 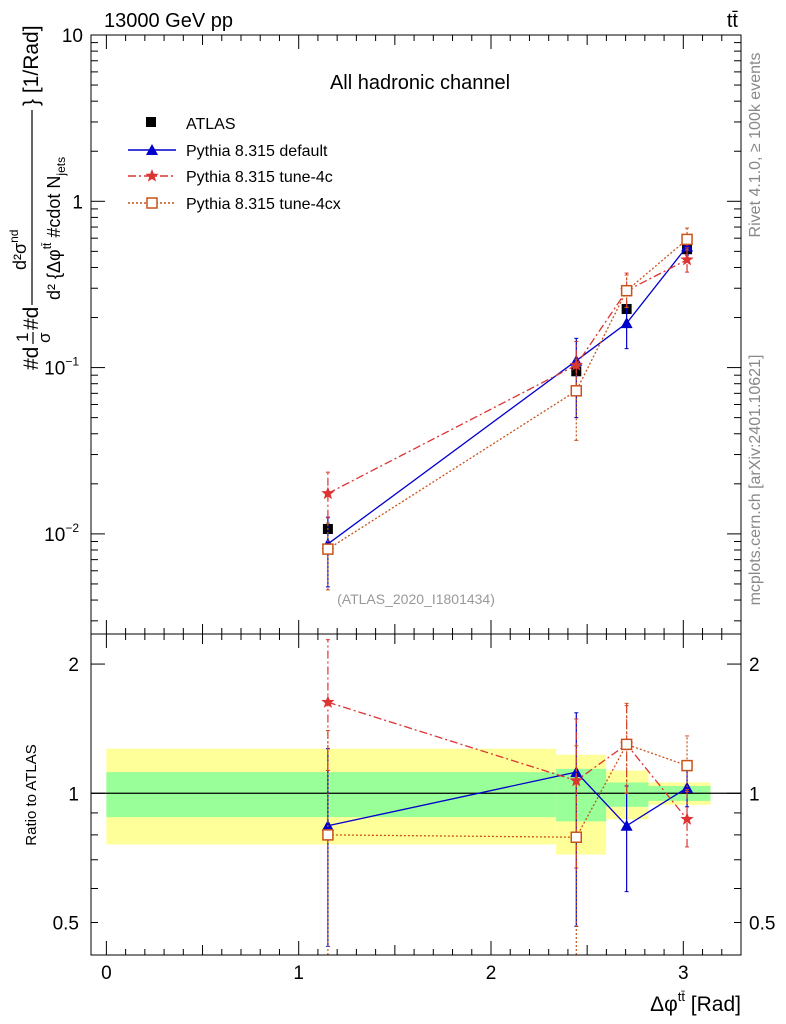 I want to click on legend-star-icon, so click(x=152, y=175).